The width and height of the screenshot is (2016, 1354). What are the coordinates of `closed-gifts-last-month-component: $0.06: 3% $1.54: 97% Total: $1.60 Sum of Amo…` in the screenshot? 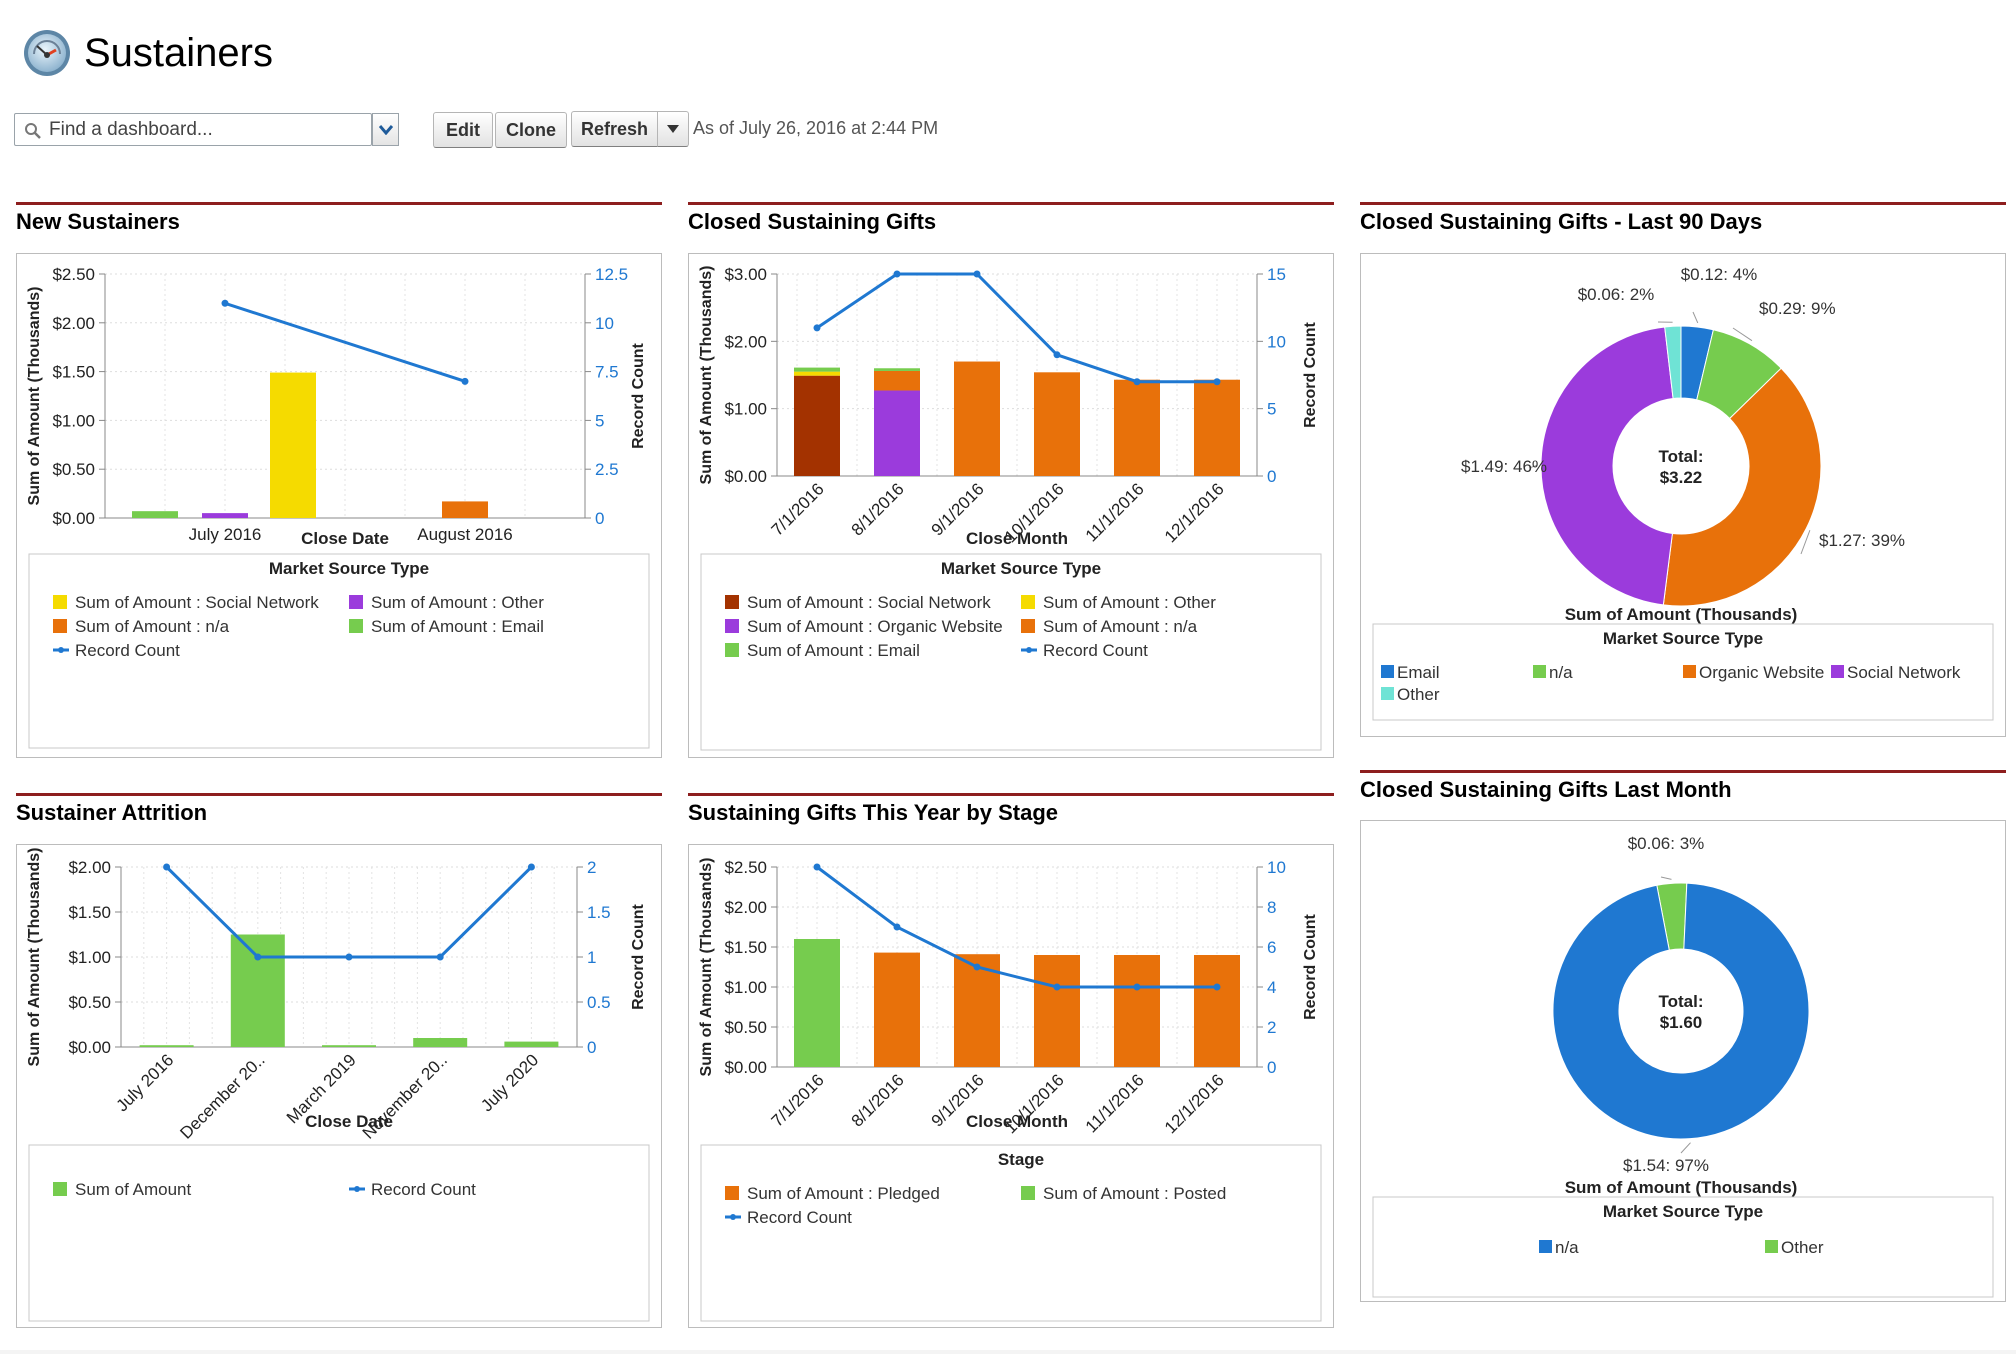 It's located at (1683, 1061).